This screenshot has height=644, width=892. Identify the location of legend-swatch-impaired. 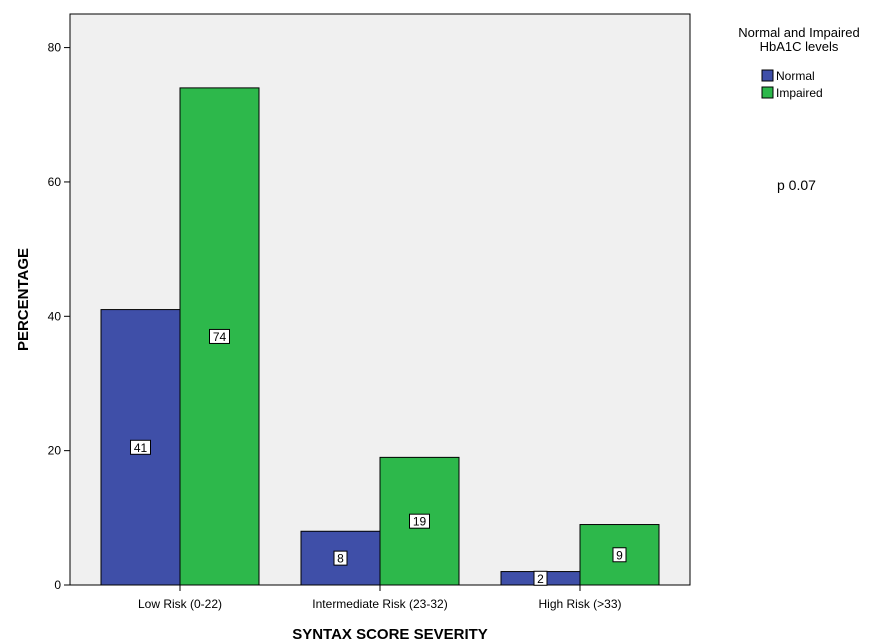
(767, 92).